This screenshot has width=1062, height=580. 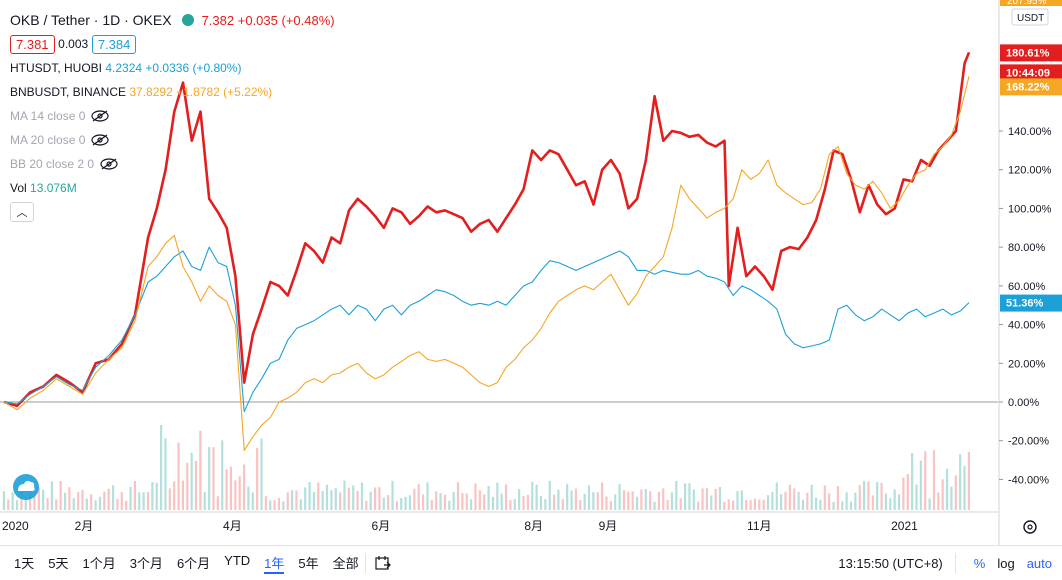 I want to click on range-button-3: 3个月, so click(x=146, y=563).